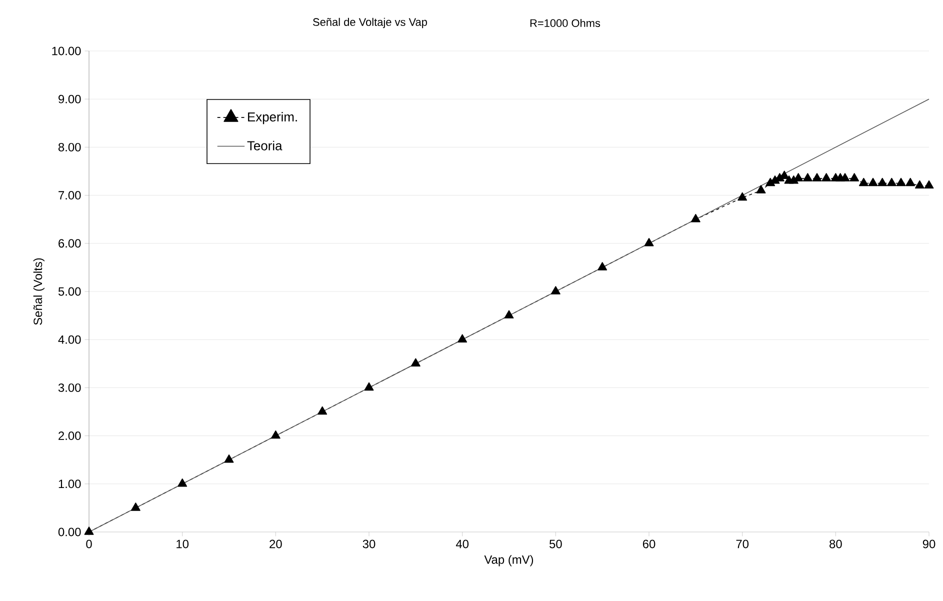  Describe the element at coordinates (742, 544) in the screenshot. I see `x-tick-label: 70` at that location.